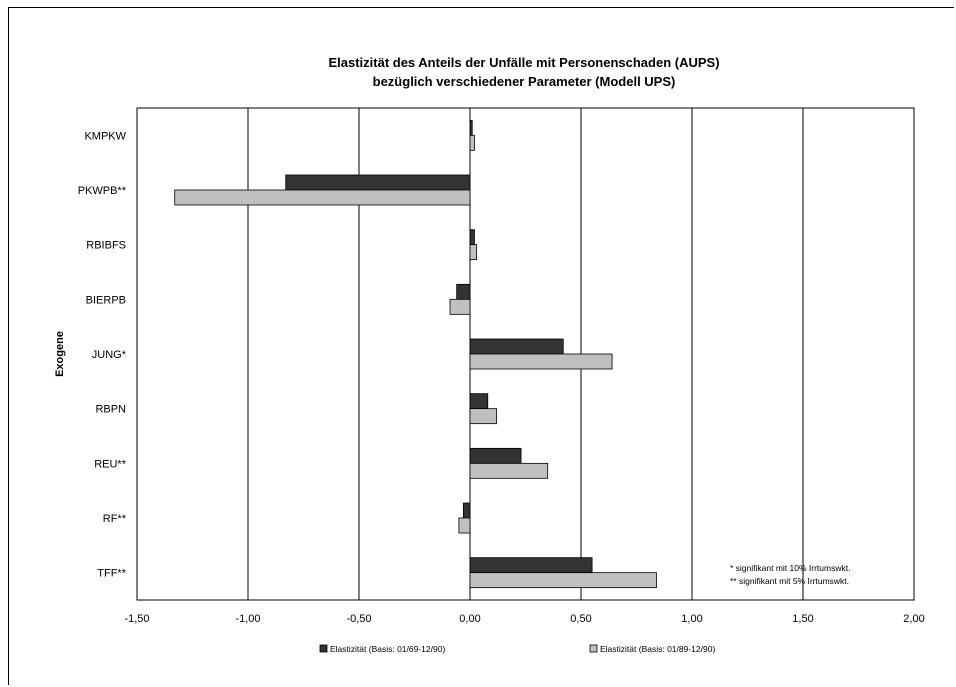 The width and height of the screenshot is (956, 687). What do you see at coordinates (60, 354) in the screenshot?
I see `y-axis-label: Exogene` at bounding box center [60, 354].